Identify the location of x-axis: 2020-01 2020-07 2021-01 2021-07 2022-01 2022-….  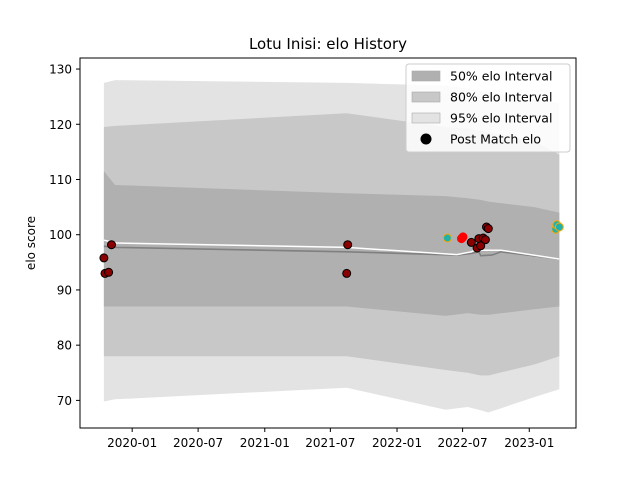
(330, 439).